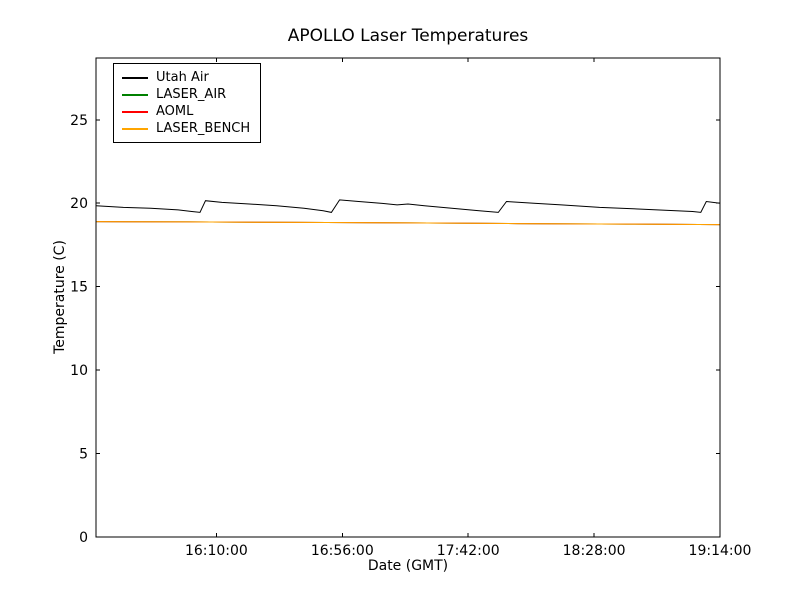  Describe the element at coordinates (135, 128) in the screenshot. I see `laser-bench-line-swatch` at that location.